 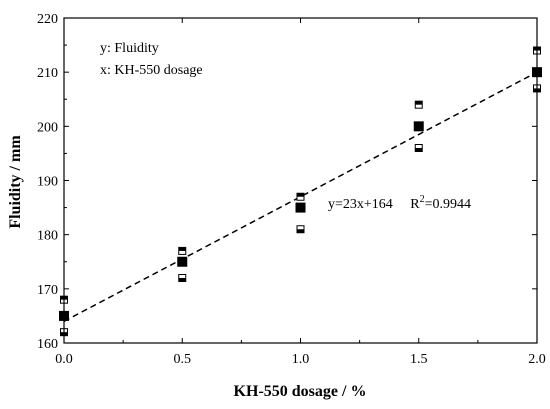 What do you see at coordinates (47, 290) in the screenshot?
I see `y-tick-label: 170` at bounding box center [47, 290].